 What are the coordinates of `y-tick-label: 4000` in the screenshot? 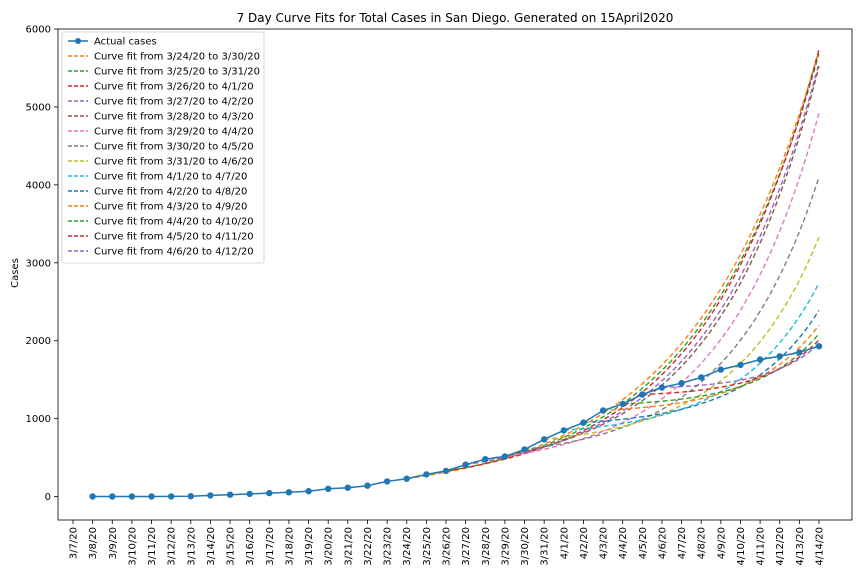 It's located at (38, 185).